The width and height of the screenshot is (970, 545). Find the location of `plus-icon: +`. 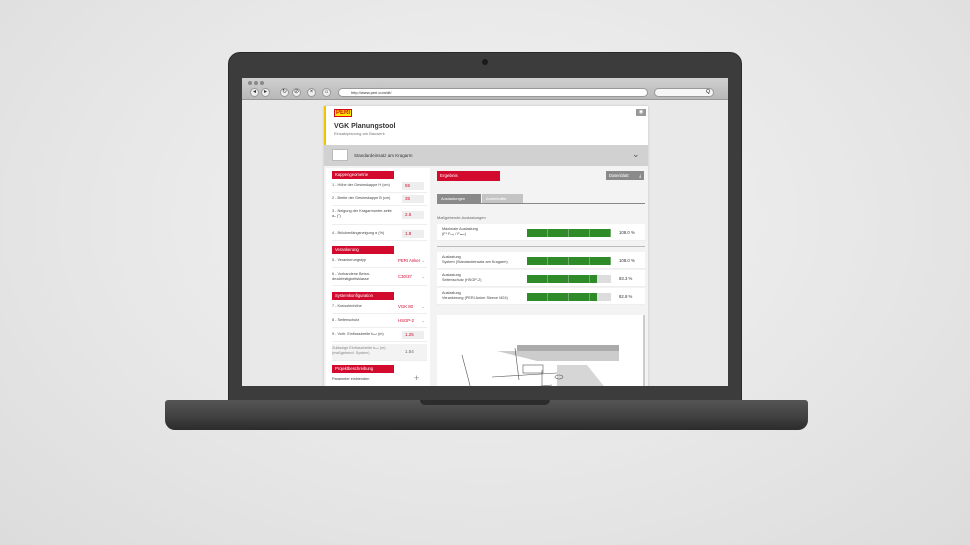

plus-icon: + is located at coordinates (417, 378).